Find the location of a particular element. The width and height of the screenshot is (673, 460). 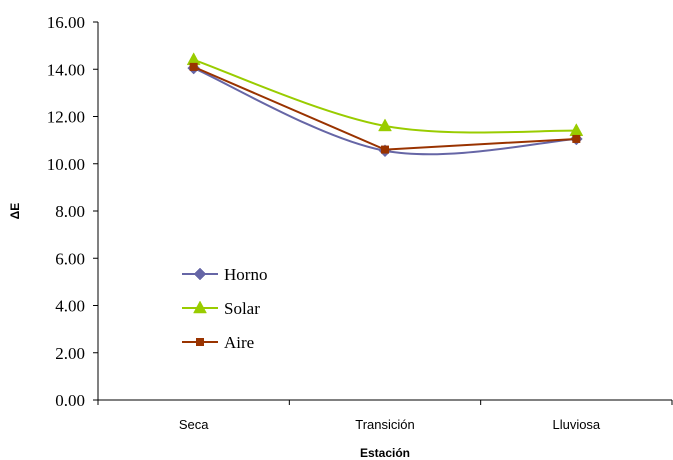

y-tick-label: 10.00 is located at coordinates (66, 164).